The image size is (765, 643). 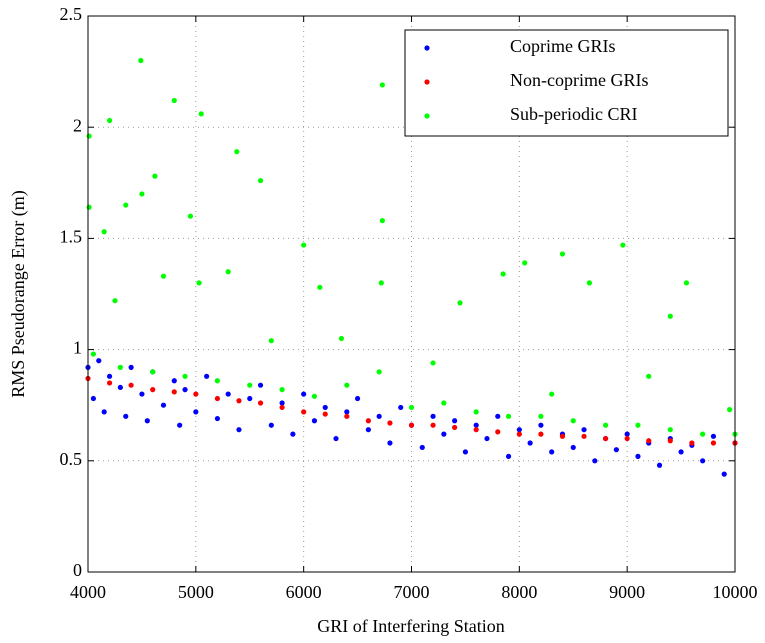 What do you see at coordinates (71, 14) in the screenshot?
I see `y-tick-label: 2.5` at bounding box center [71, 14].